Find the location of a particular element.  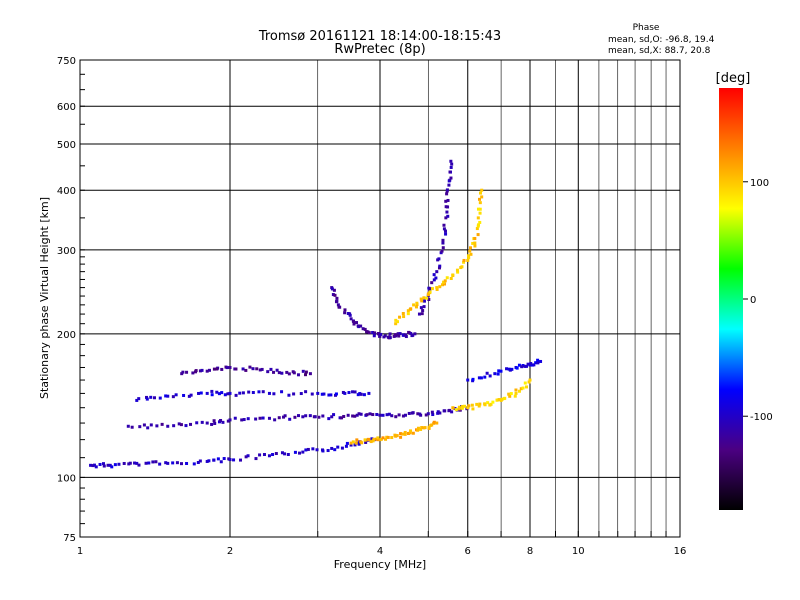

colorbar-ticks: 100 0 -100 is located at coordinates (758, 300).